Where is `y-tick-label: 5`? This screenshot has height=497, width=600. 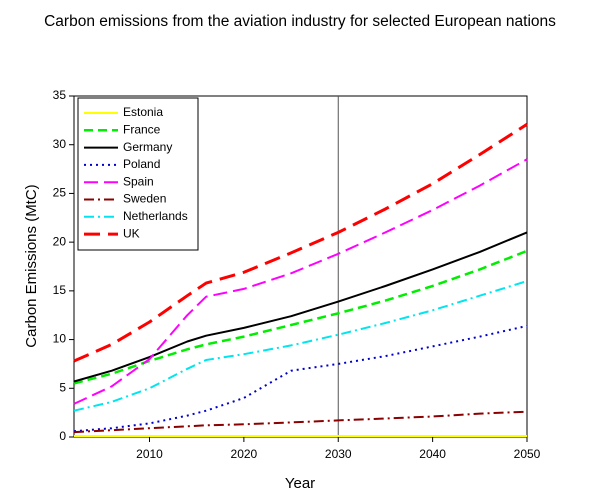
y-tick-label: 5 is located at coordinates (62, 387).